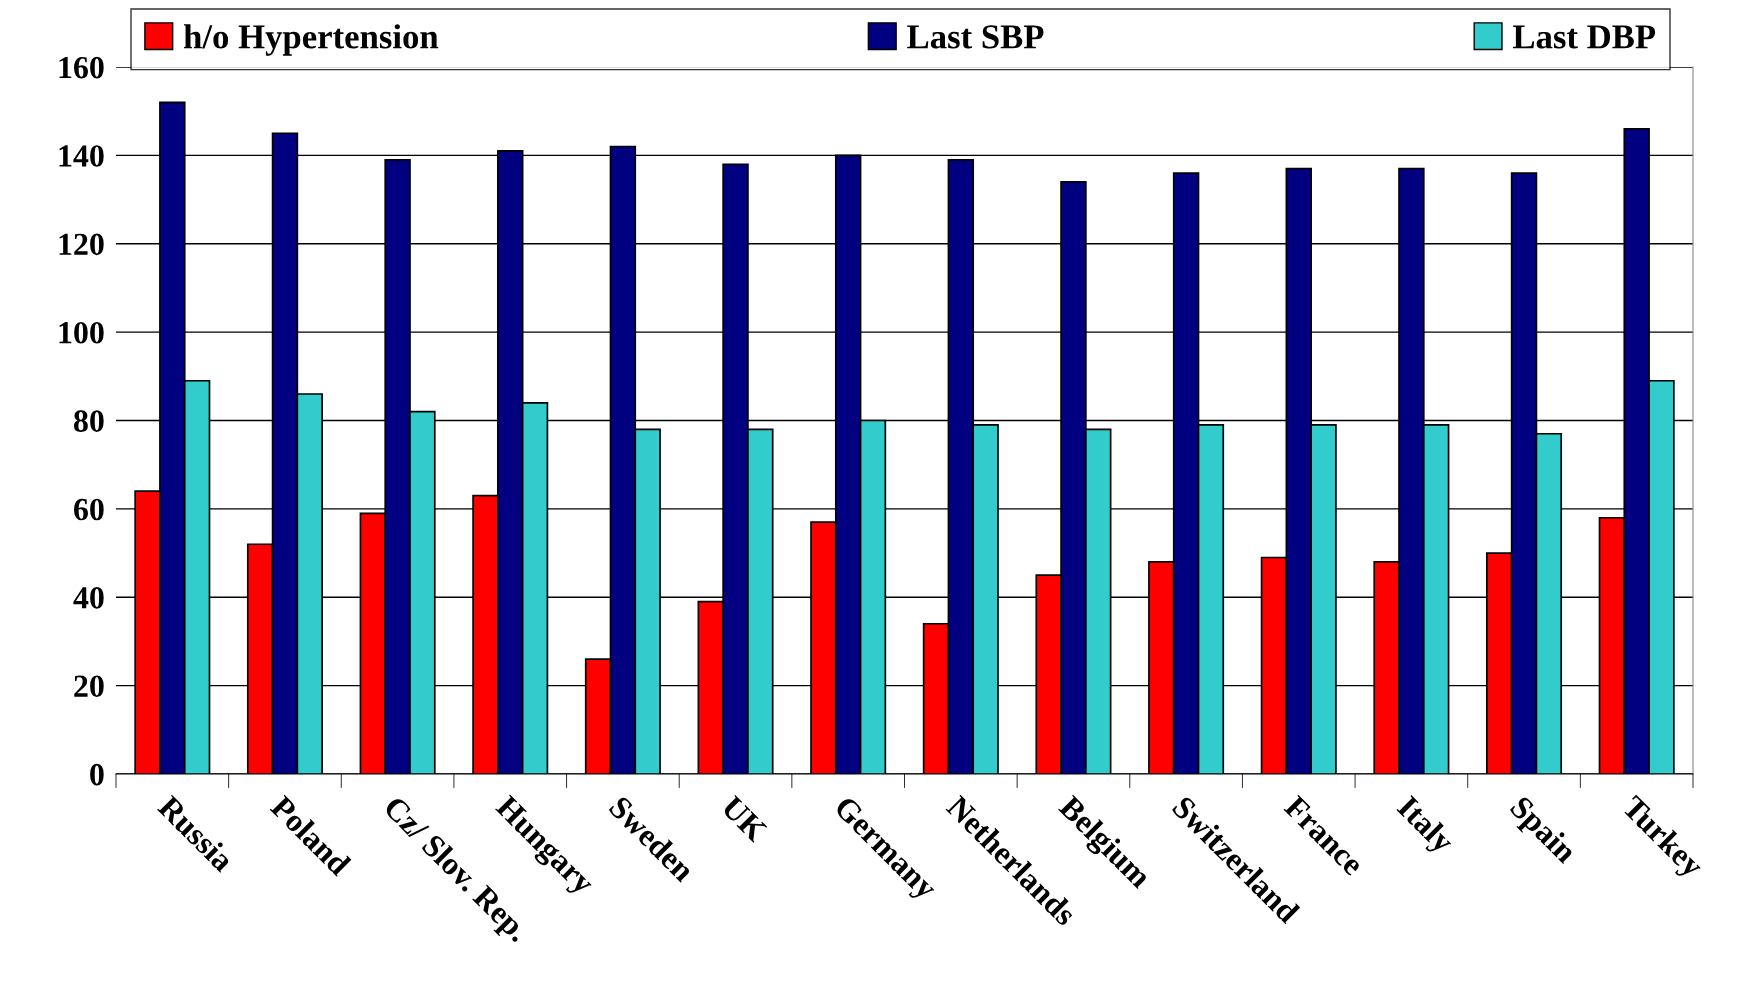 The image size is (1746, 1007). I want to click on y-tick-label: 120, so click(81, 244).